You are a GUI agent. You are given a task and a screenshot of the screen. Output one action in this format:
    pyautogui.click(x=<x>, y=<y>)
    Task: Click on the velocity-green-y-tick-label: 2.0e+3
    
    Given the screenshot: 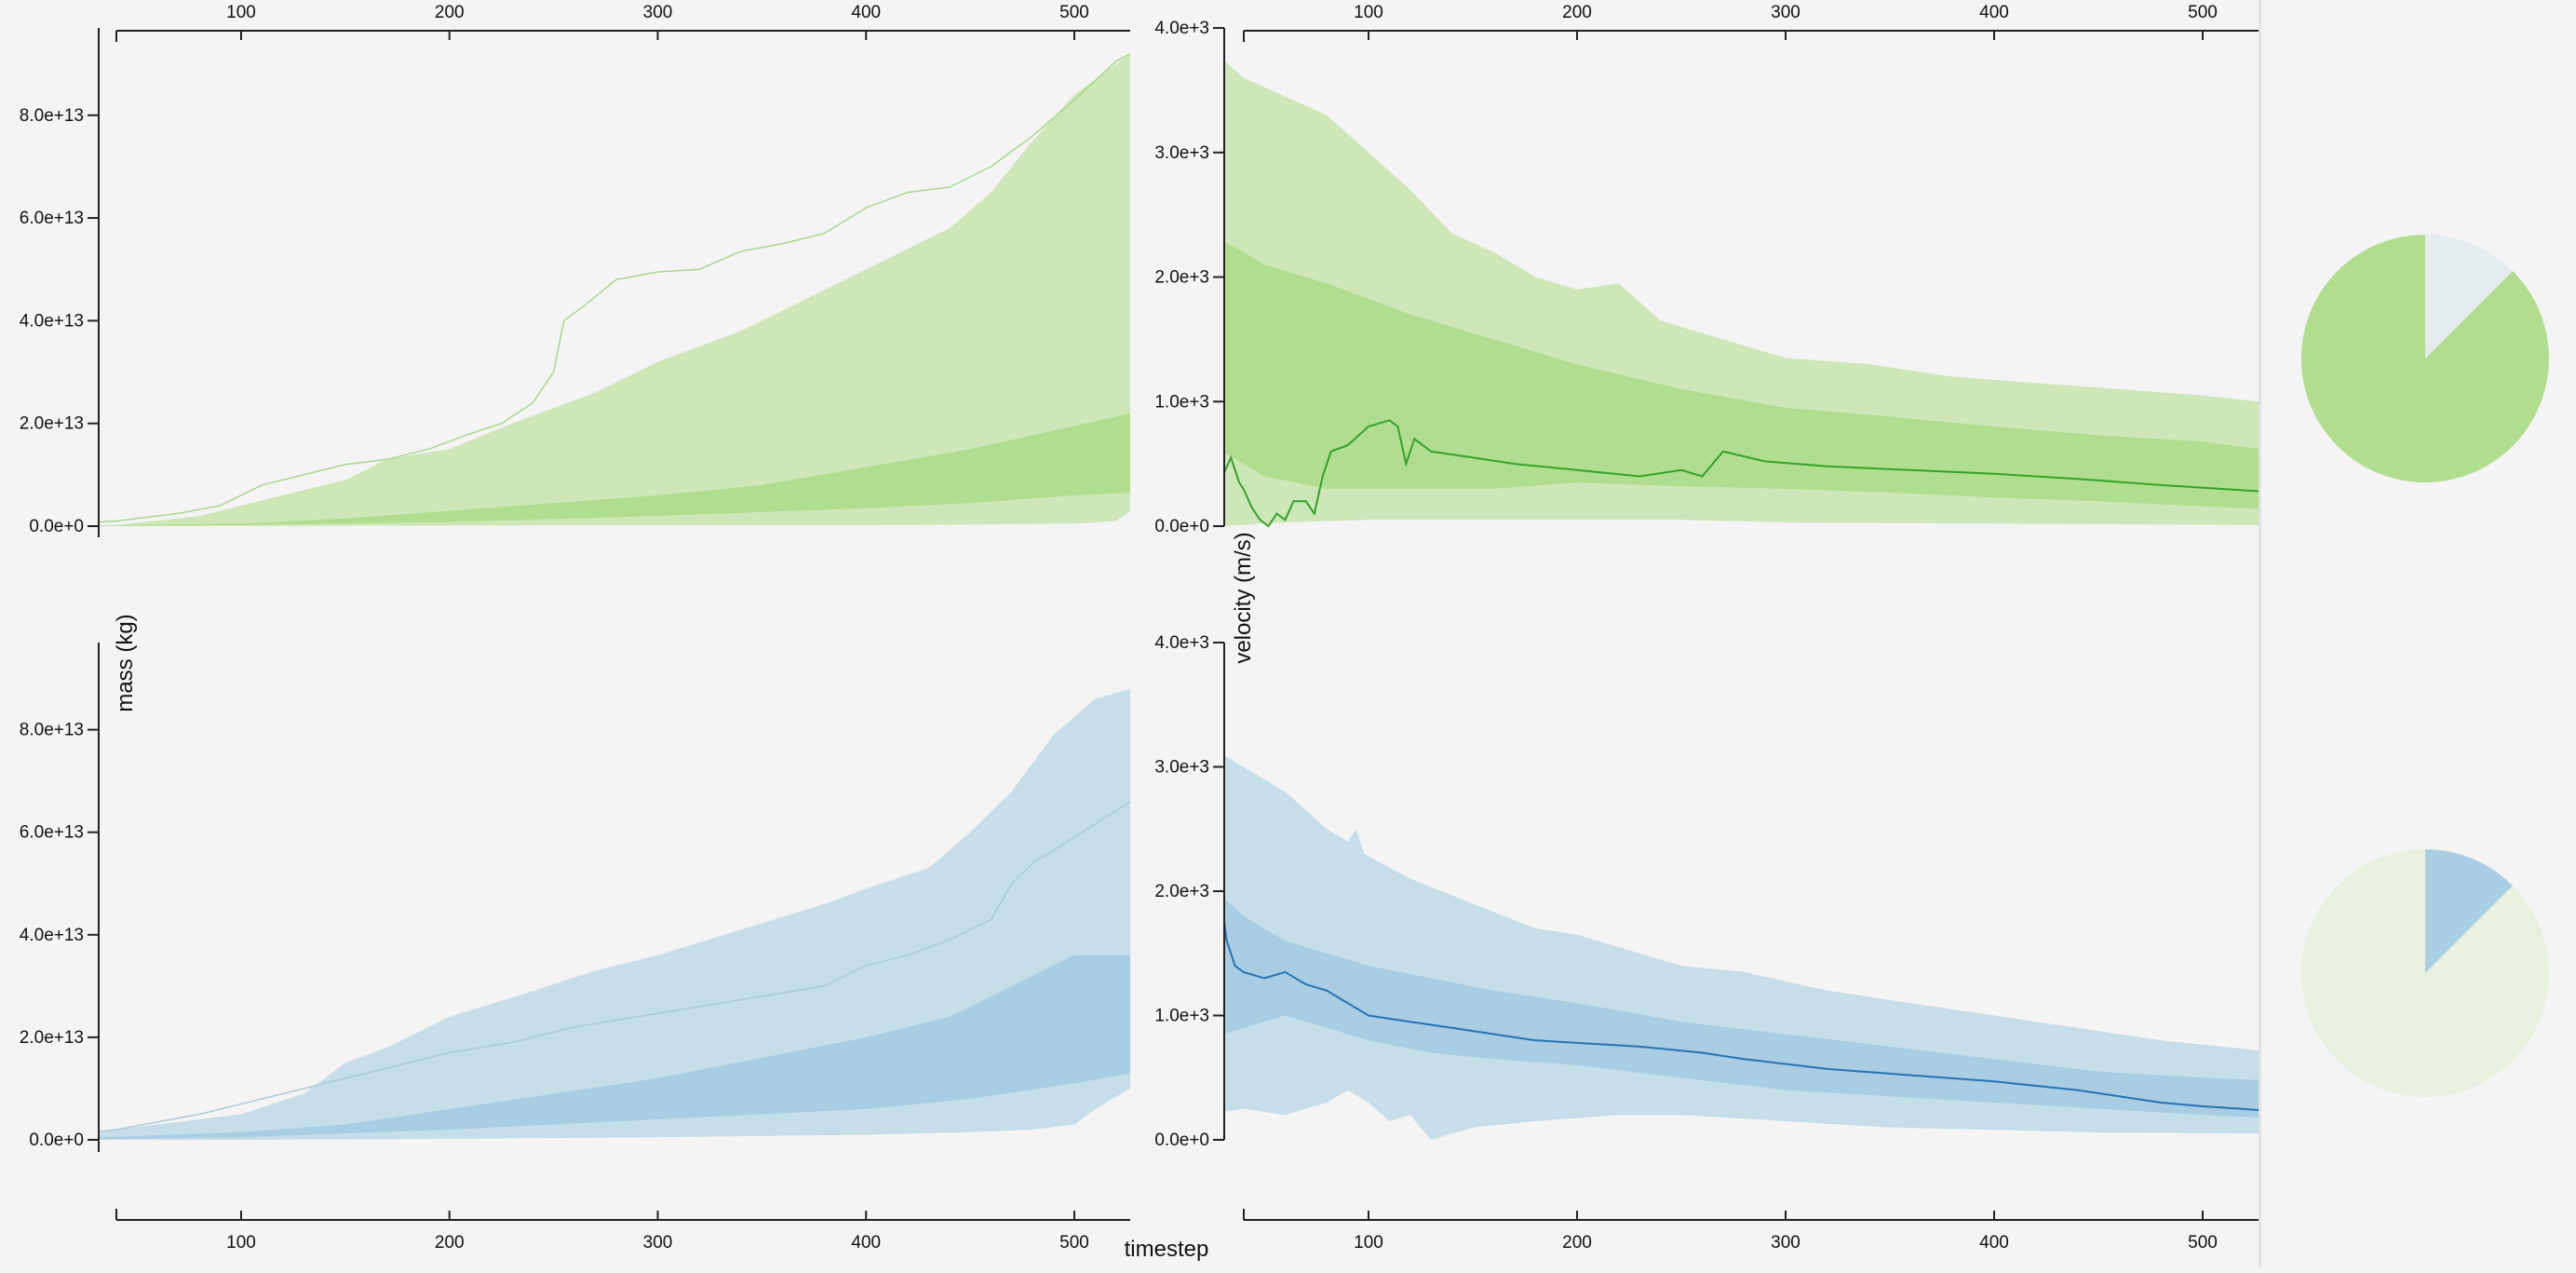 What is the action you would take?
    pyautogui.click(x=1181, y=278)
    